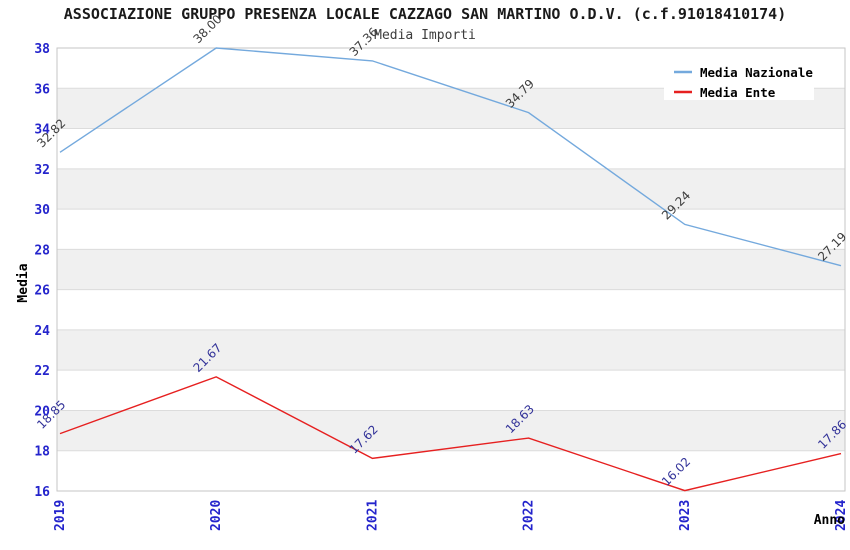  I want to click on x-tick-label: 2023, so click(685, 515).